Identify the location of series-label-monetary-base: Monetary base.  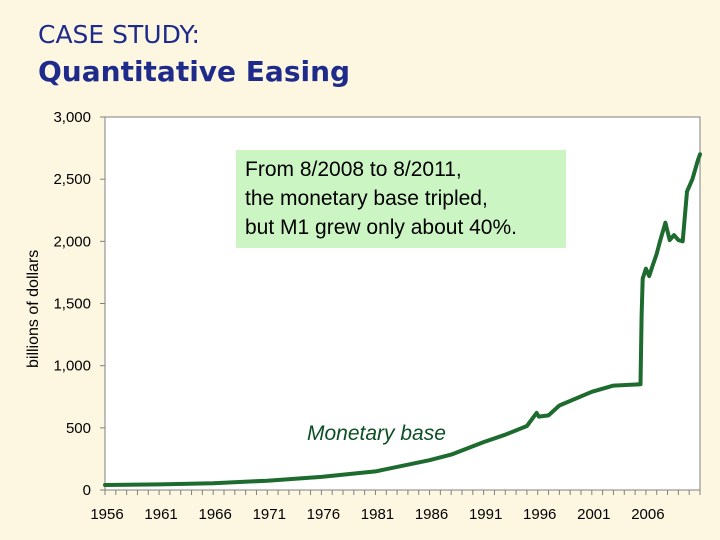
(376, 433).